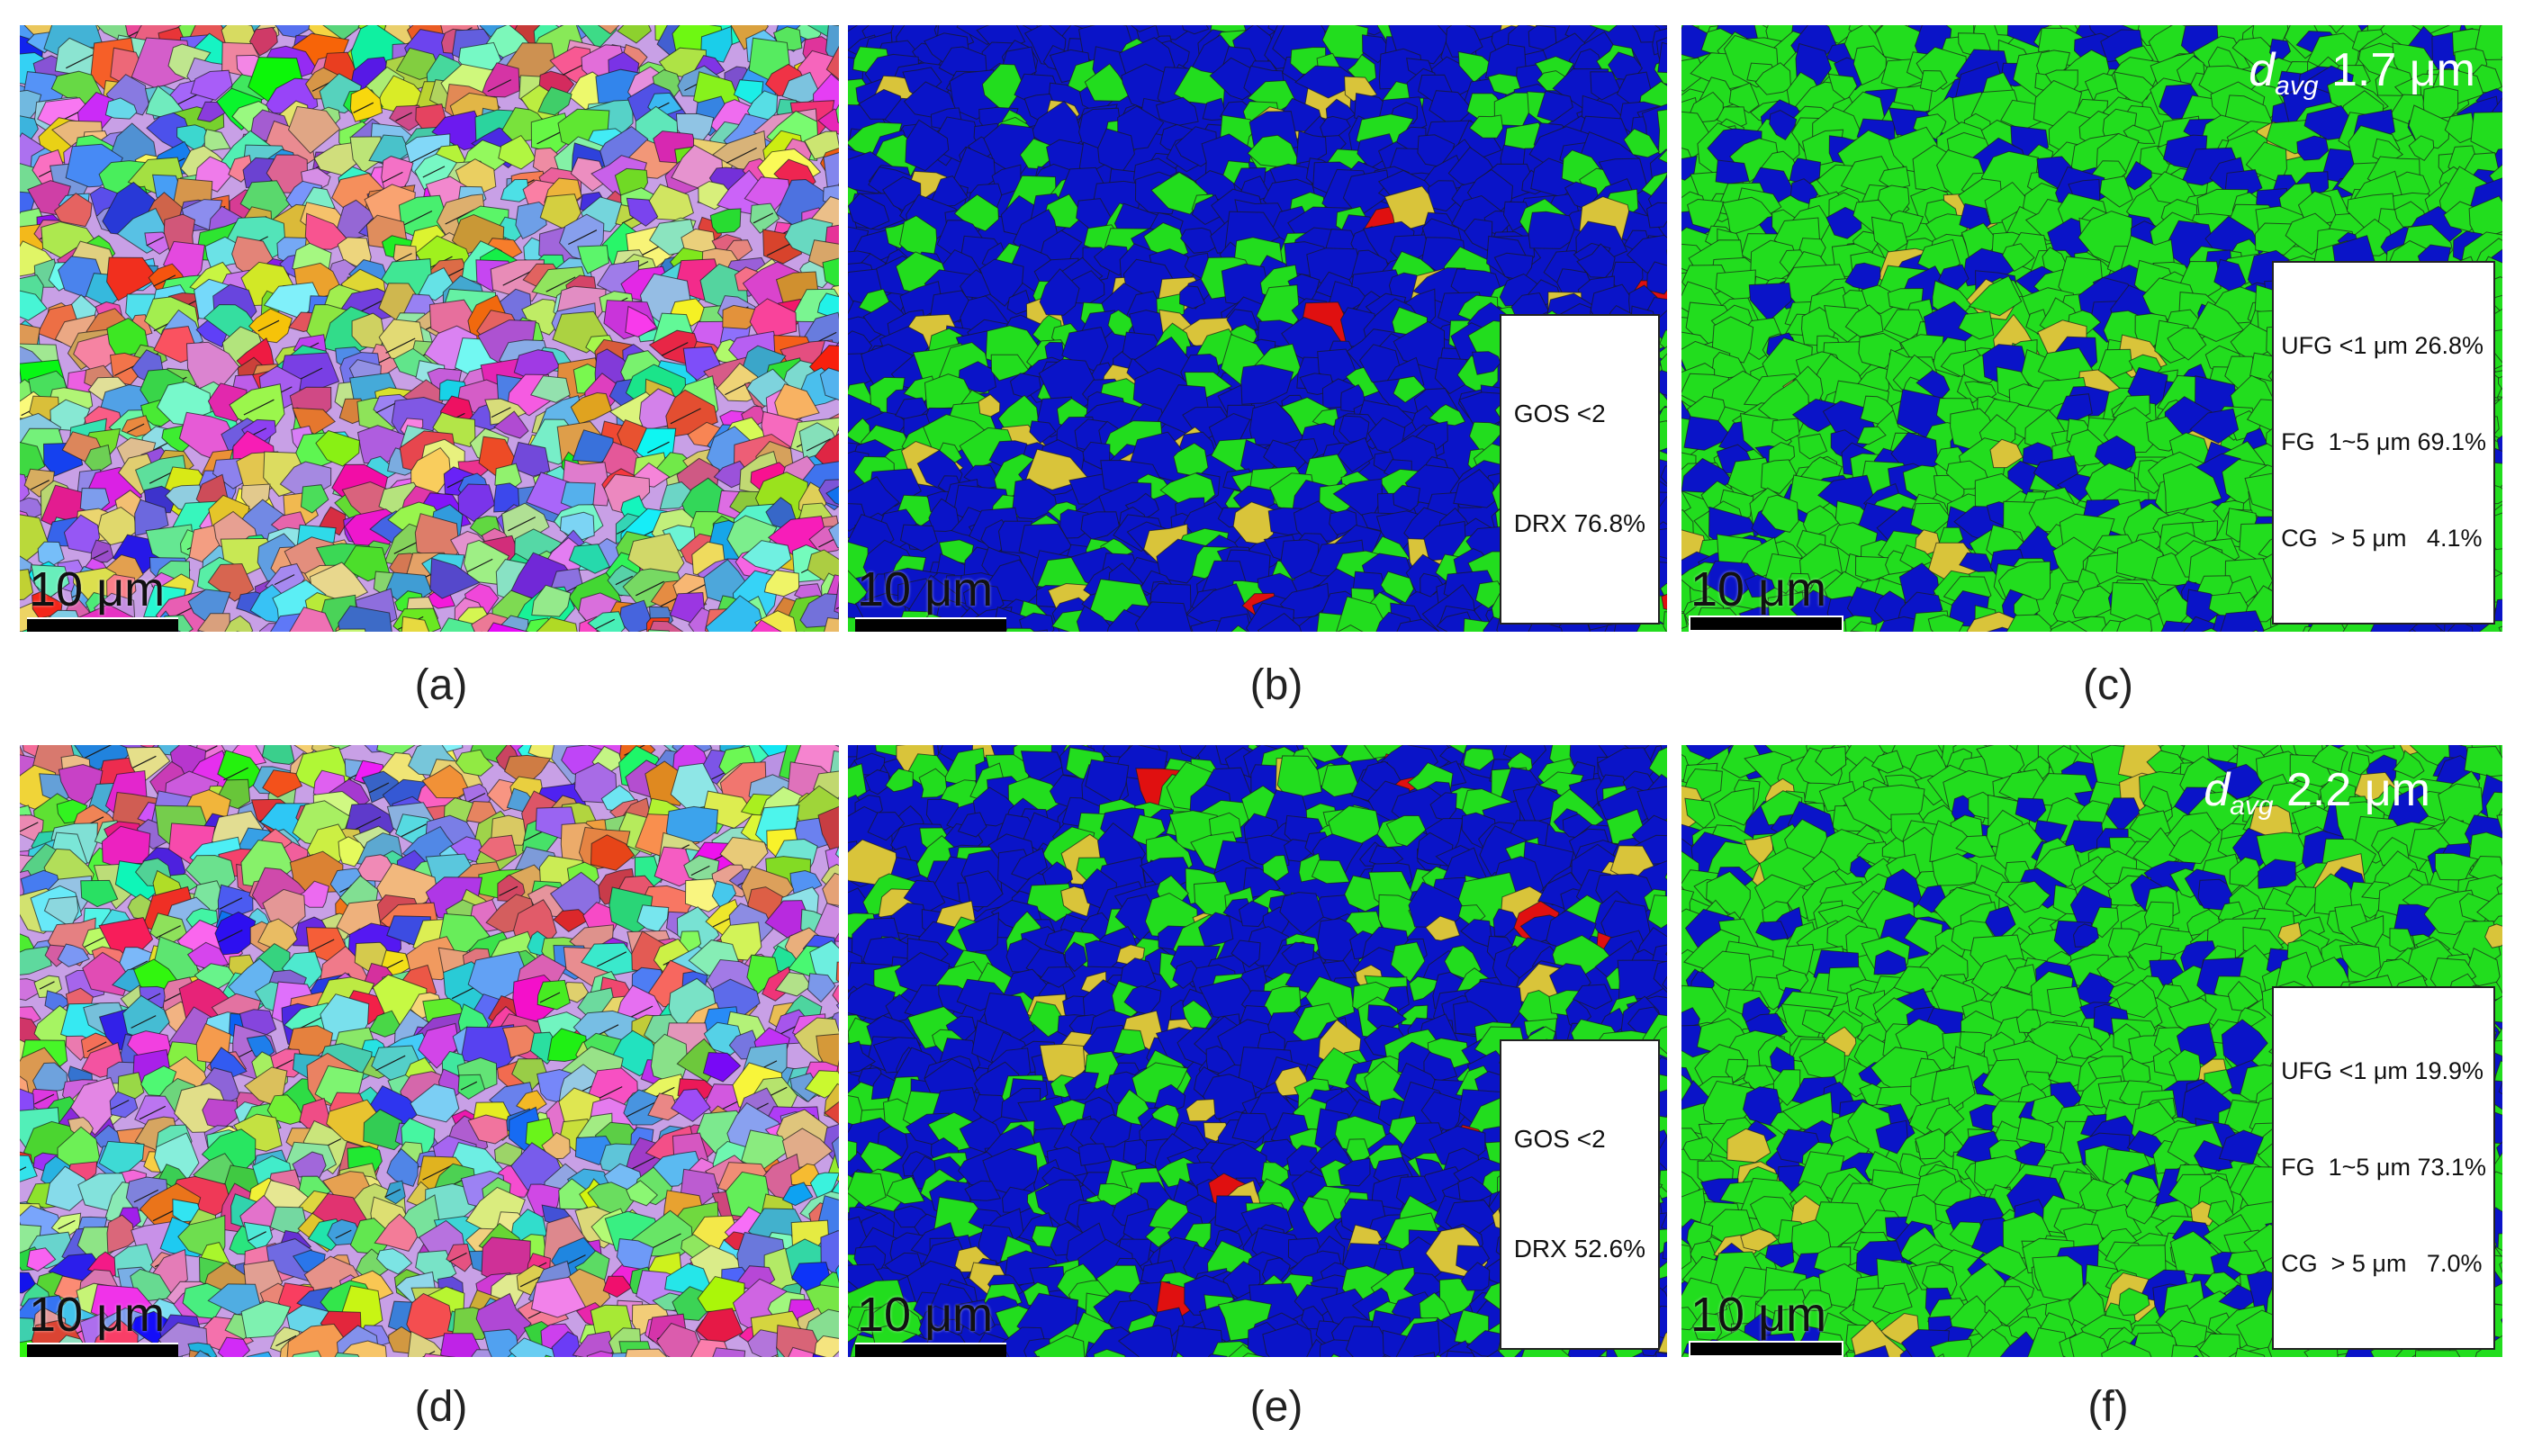  Describe the element at coordinates (2108, 685) in the screenshot. I see `caption-c: (c)` at that location.